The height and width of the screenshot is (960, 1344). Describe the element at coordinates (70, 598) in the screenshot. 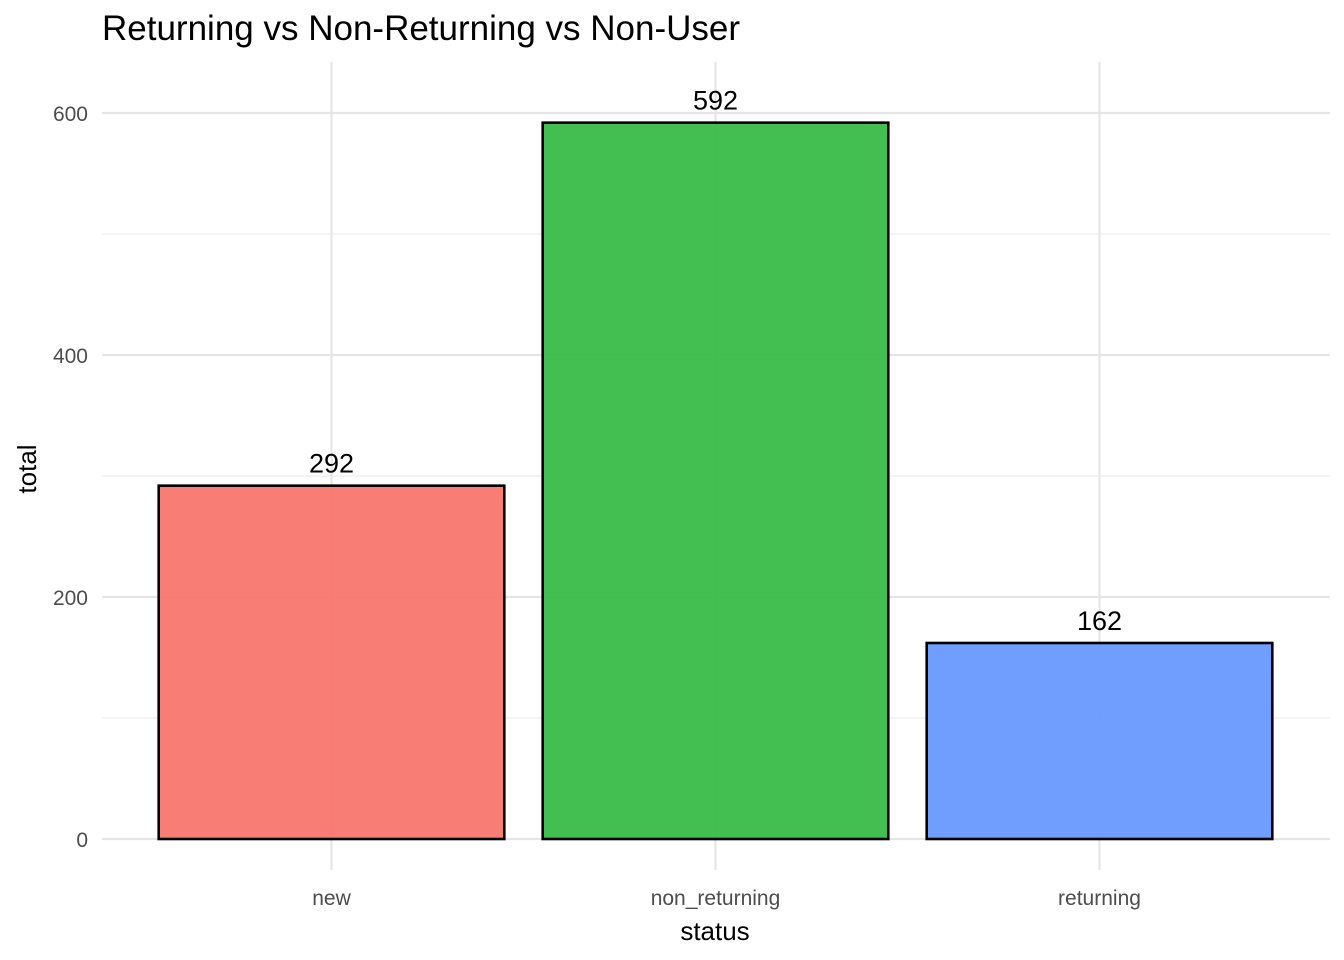

I see `y-tick-label: 200` at that location.